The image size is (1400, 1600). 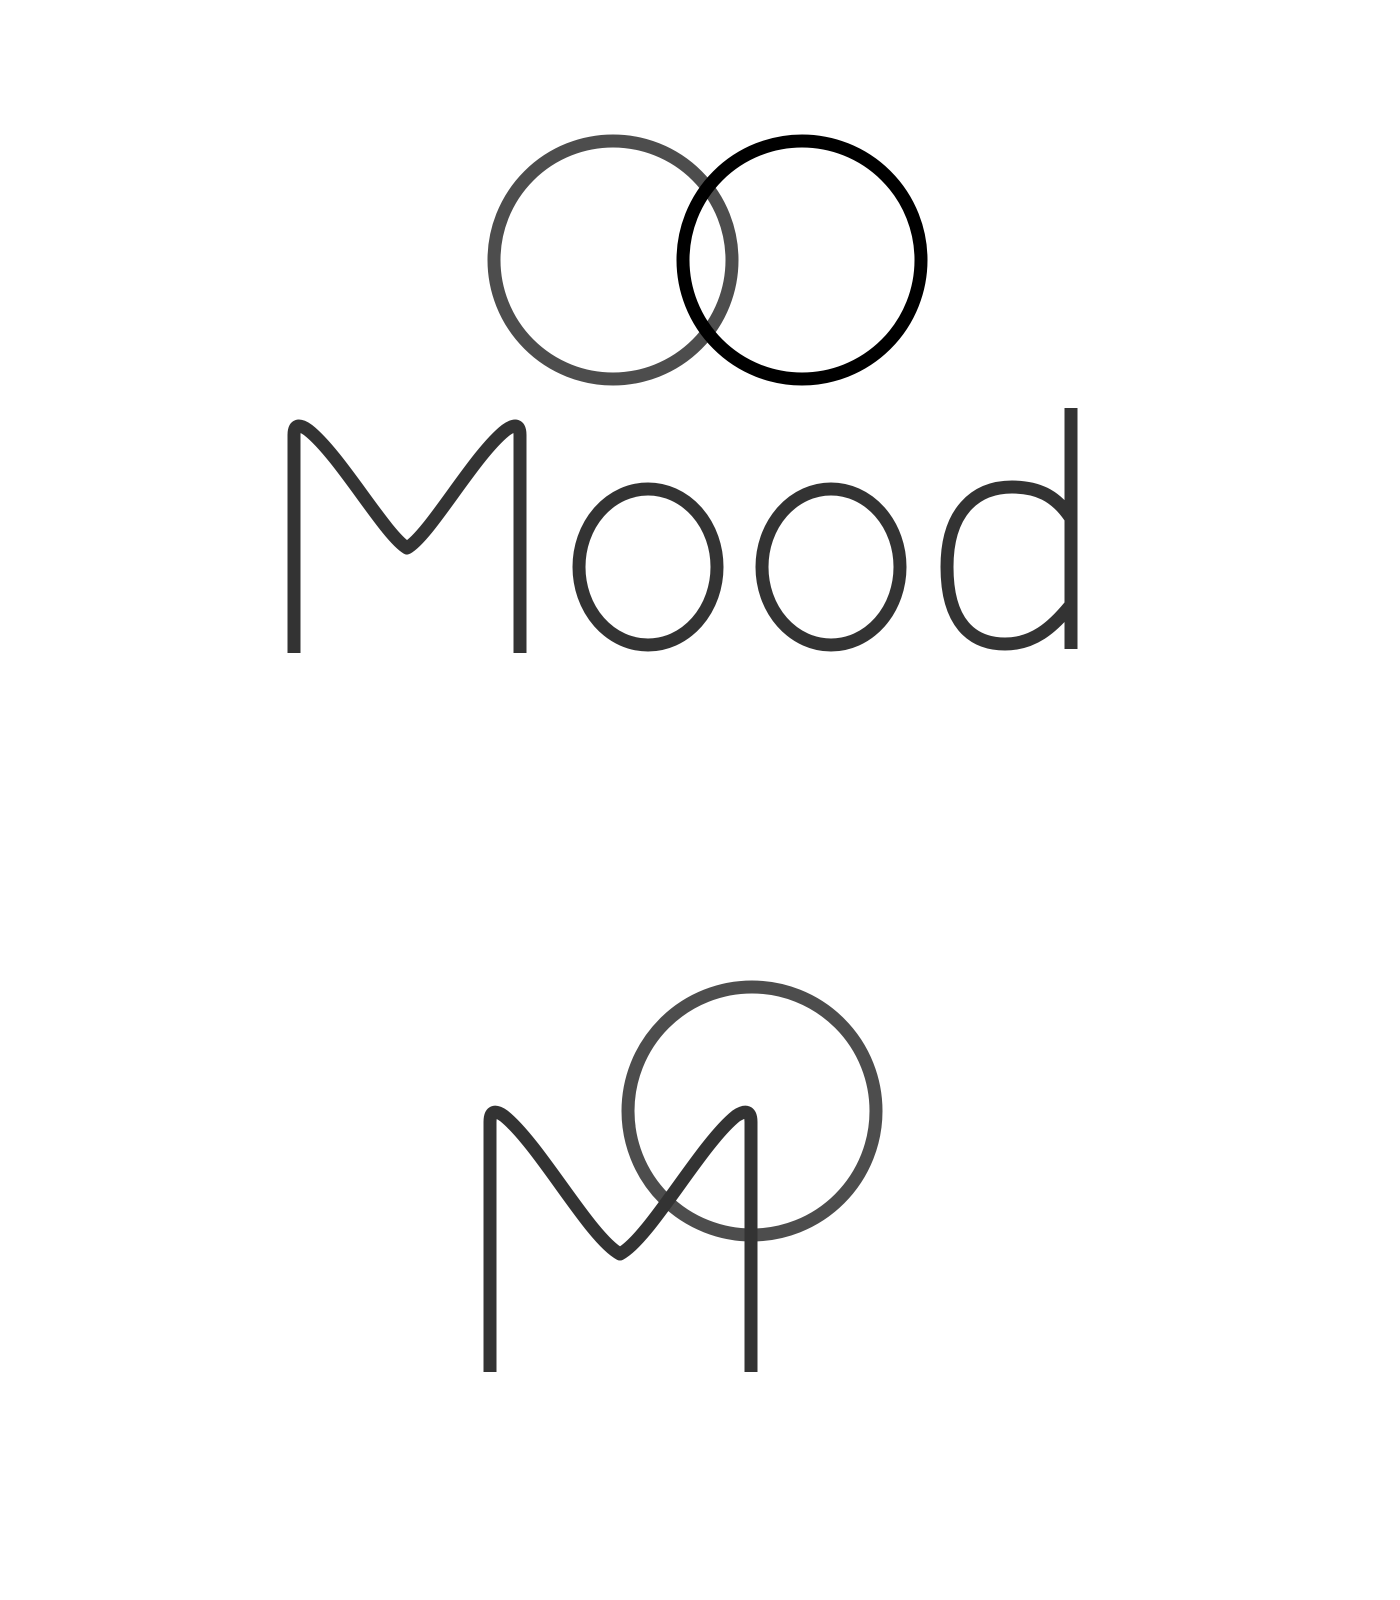 I want to click on interlocking-rings-icon, so click(x=707, y=260).